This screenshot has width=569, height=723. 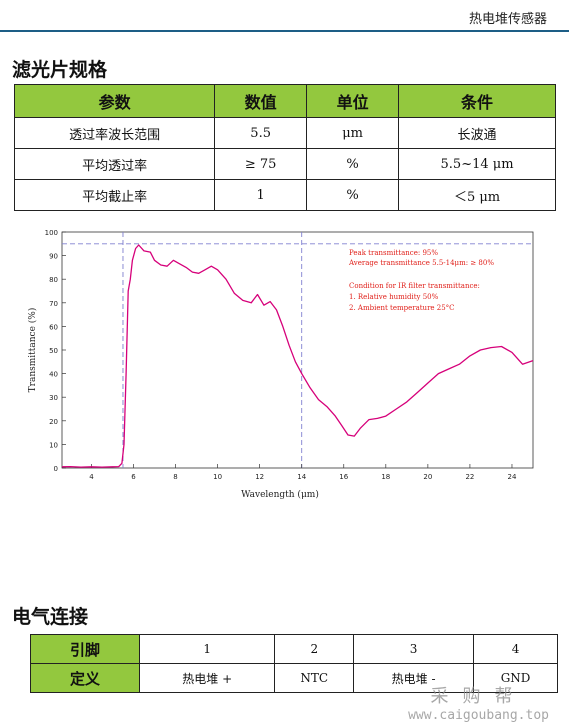 I want to click on table-cell: 平均截止率, so click(x=114, y=195).